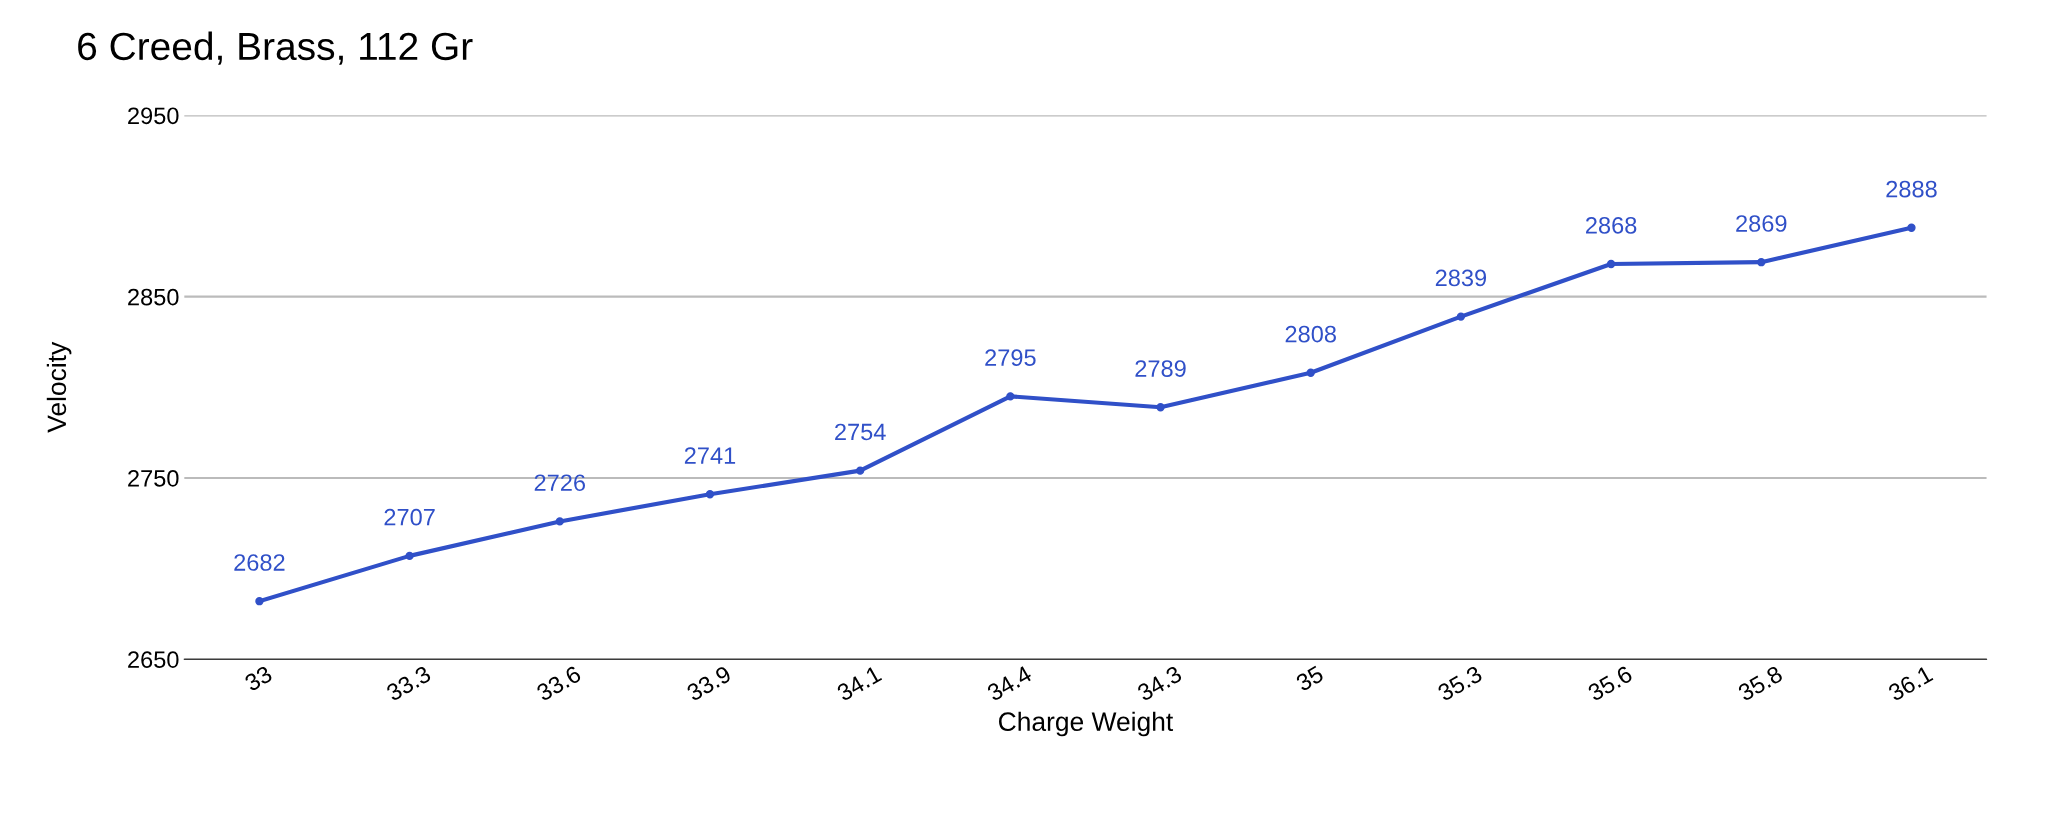  What do you see at coordinates (710, 455) in the screenshot?
I see `data-label: 2741` at bounding box center [710, 455].